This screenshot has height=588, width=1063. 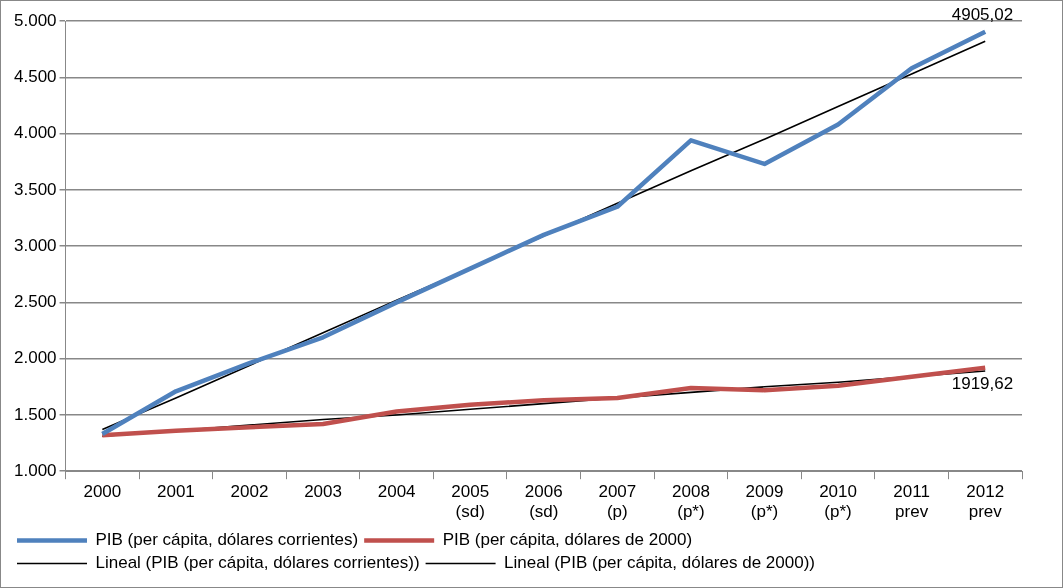 What do you see at coordinates (35, 302) in the screenshot?
I see `y-tick-label: 2.500` at bounding box center [35, 302].